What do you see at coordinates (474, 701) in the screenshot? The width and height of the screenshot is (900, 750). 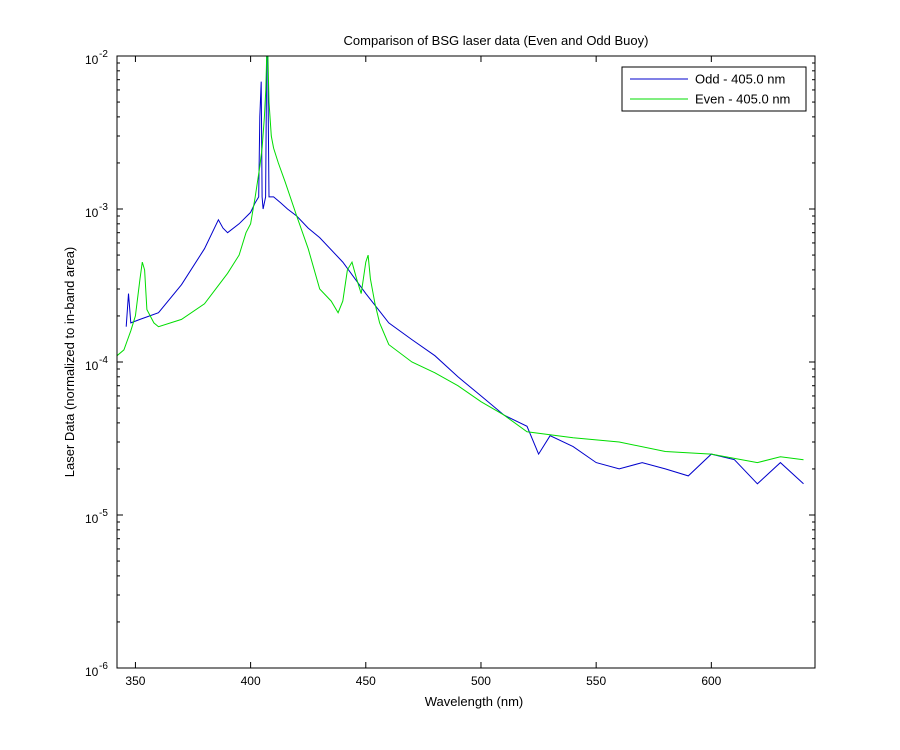 I see `x-axis-label: Wavelength (nm)` at bounding box center [474, 701].